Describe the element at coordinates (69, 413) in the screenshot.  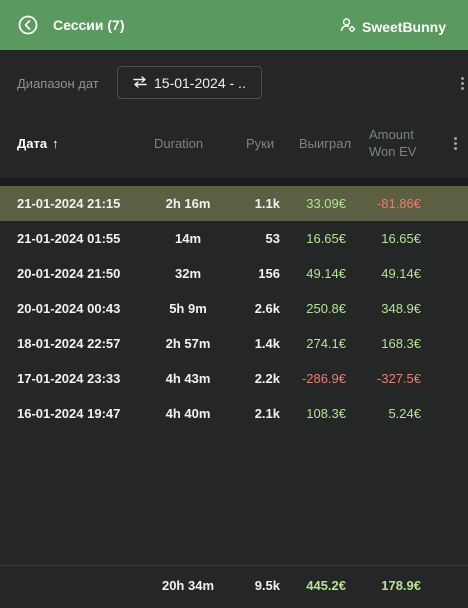
I see `row-date: 16-01-2024 19:47` at that location.